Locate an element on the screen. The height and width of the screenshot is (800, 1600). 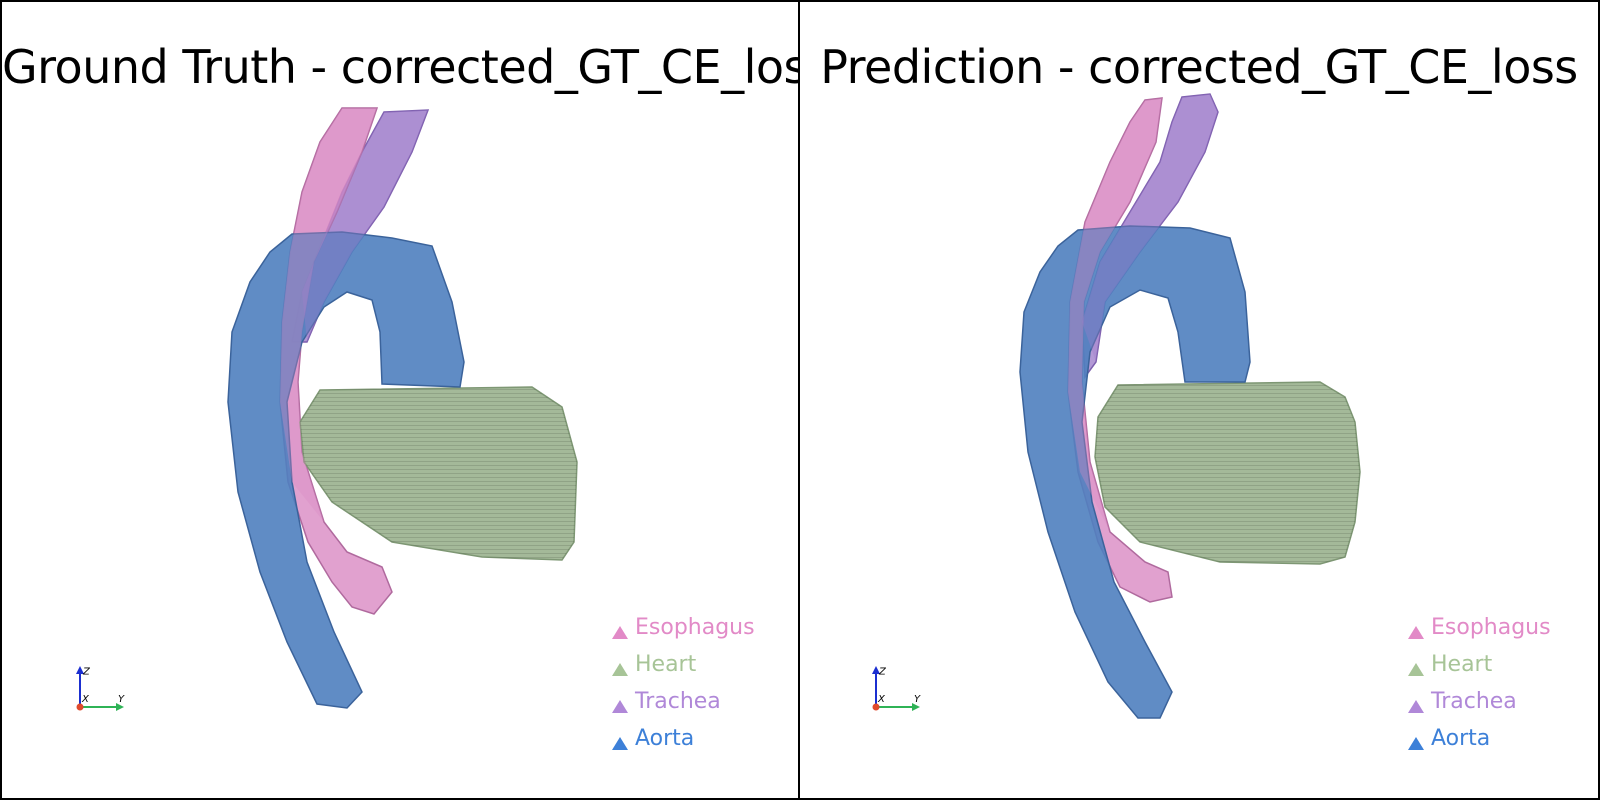
viewport-title: Ground Truth - corrected_GT_CE_loss is located at coordinates (401, 67).